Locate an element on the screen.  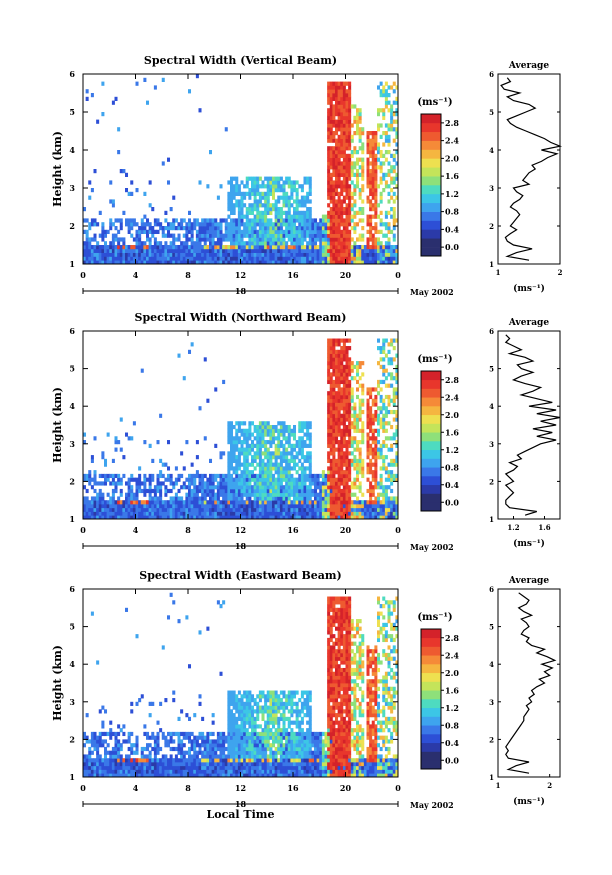
x-tick-label: 20 is located at coordinates (346, 530).